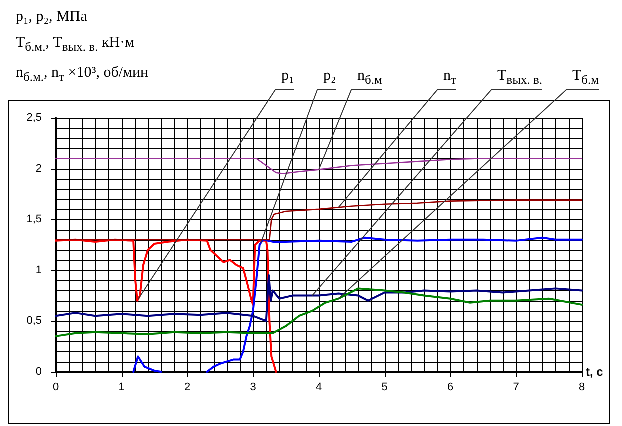 The height and width of the screenshot is (426, 622). What do you see at coordinates (385, 388) in the screenshot?
I see `x-tick-label: 5` at bounding box center [385, 388].